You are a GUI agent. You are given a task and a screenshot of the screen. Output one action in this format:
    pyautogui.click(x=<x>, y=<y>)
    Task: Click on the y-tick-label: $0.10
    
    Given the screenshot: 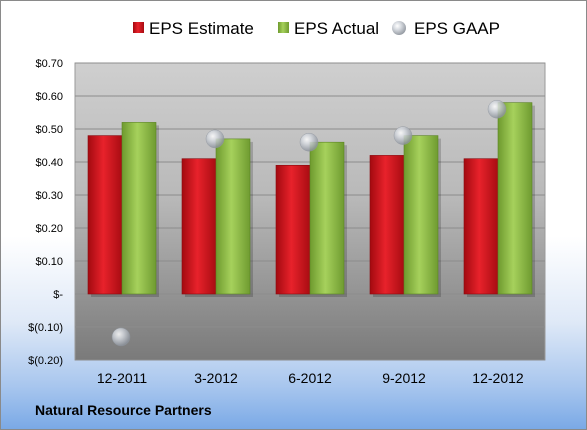 What is the action you would take?
    pyautogui.click(x=49, y=262)
    